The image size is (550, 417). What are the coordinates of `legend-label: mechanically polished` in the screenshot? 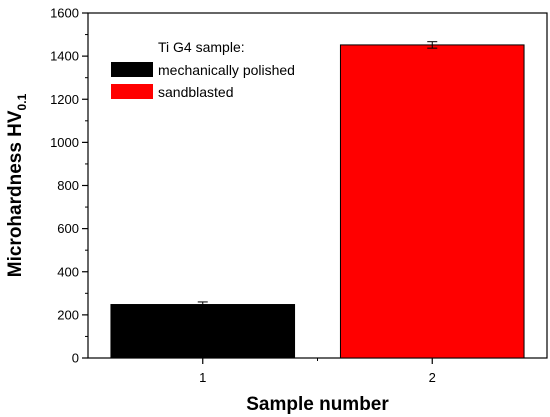 It's located at (226, 70).